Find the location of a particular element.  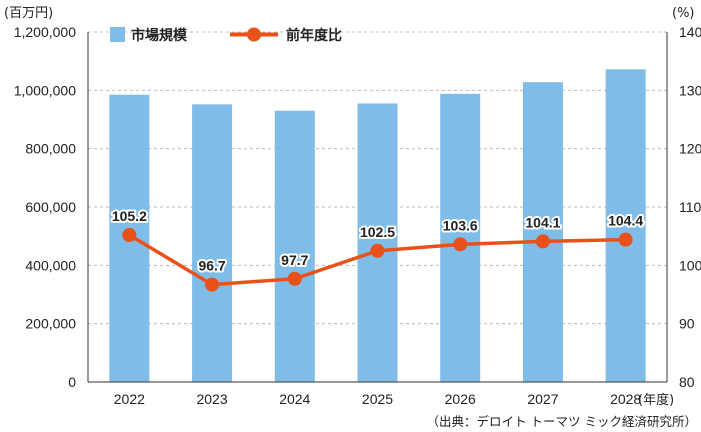

right-tick-label: 130 is located at coordinates (690, 90).